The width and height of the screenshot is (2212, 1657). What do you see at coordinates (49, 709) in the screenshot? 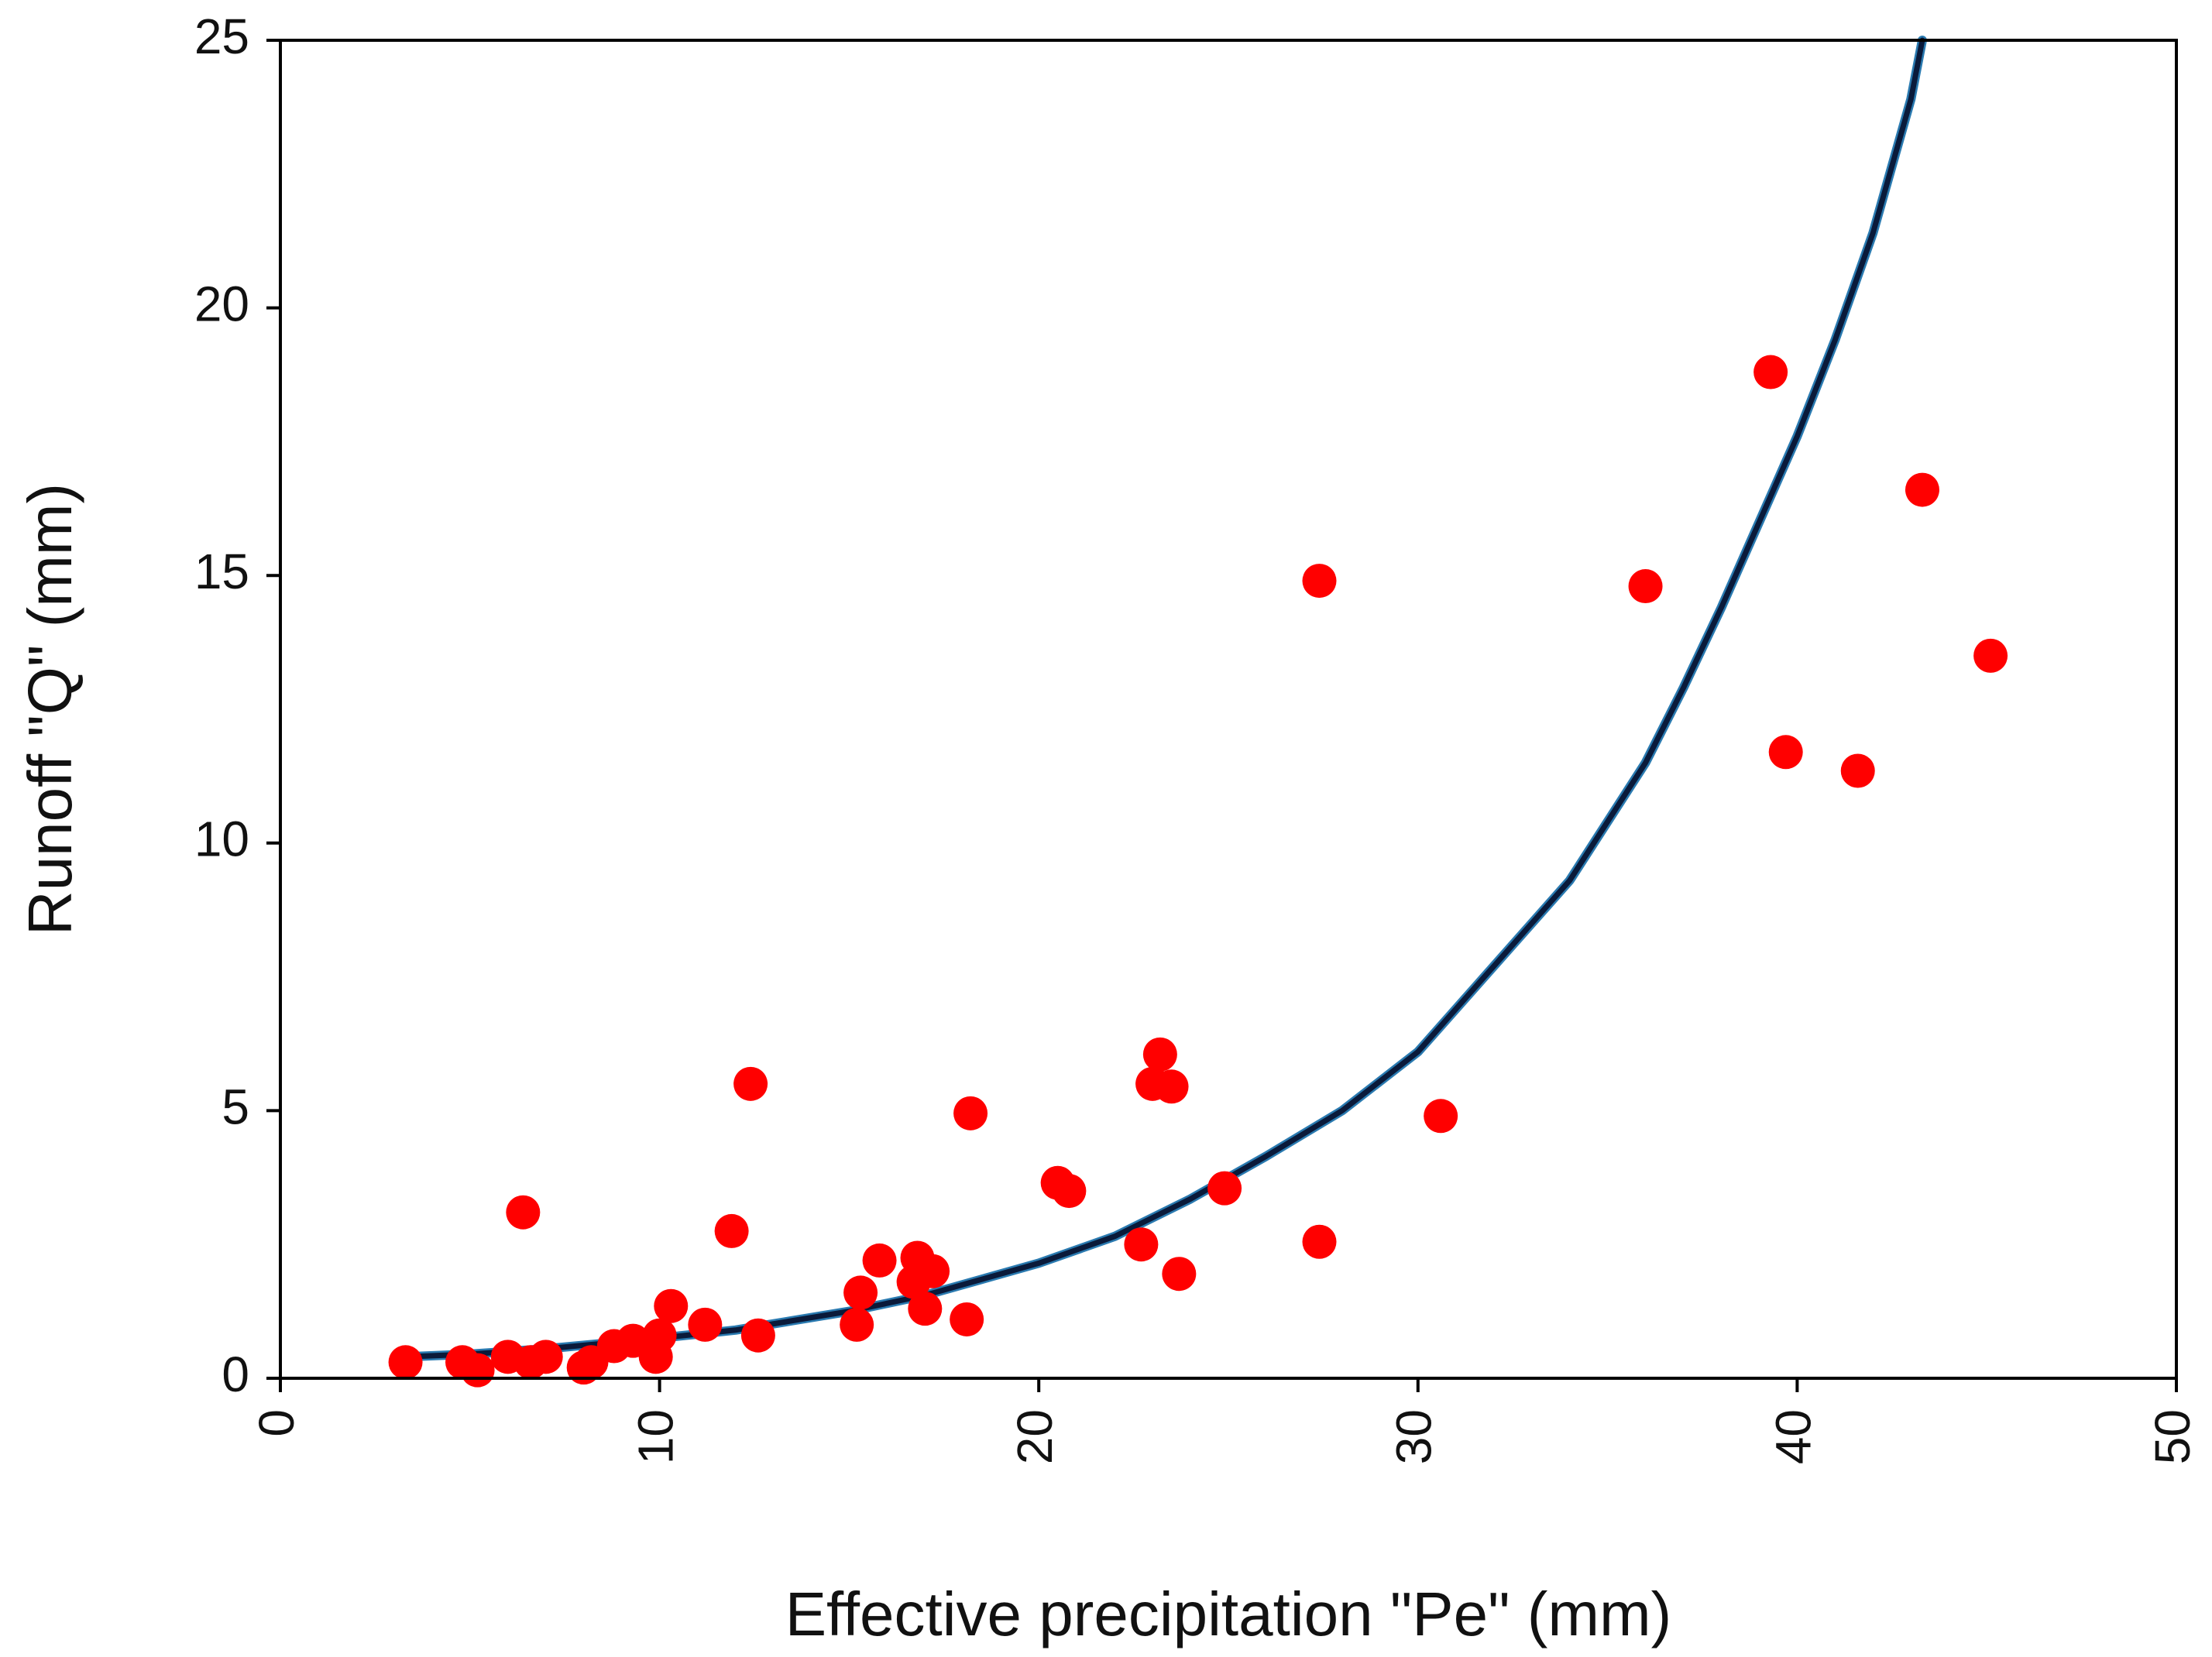
I see `y-axis-title: Runoff "Q" (mm)` at bounding box center [49, 709].